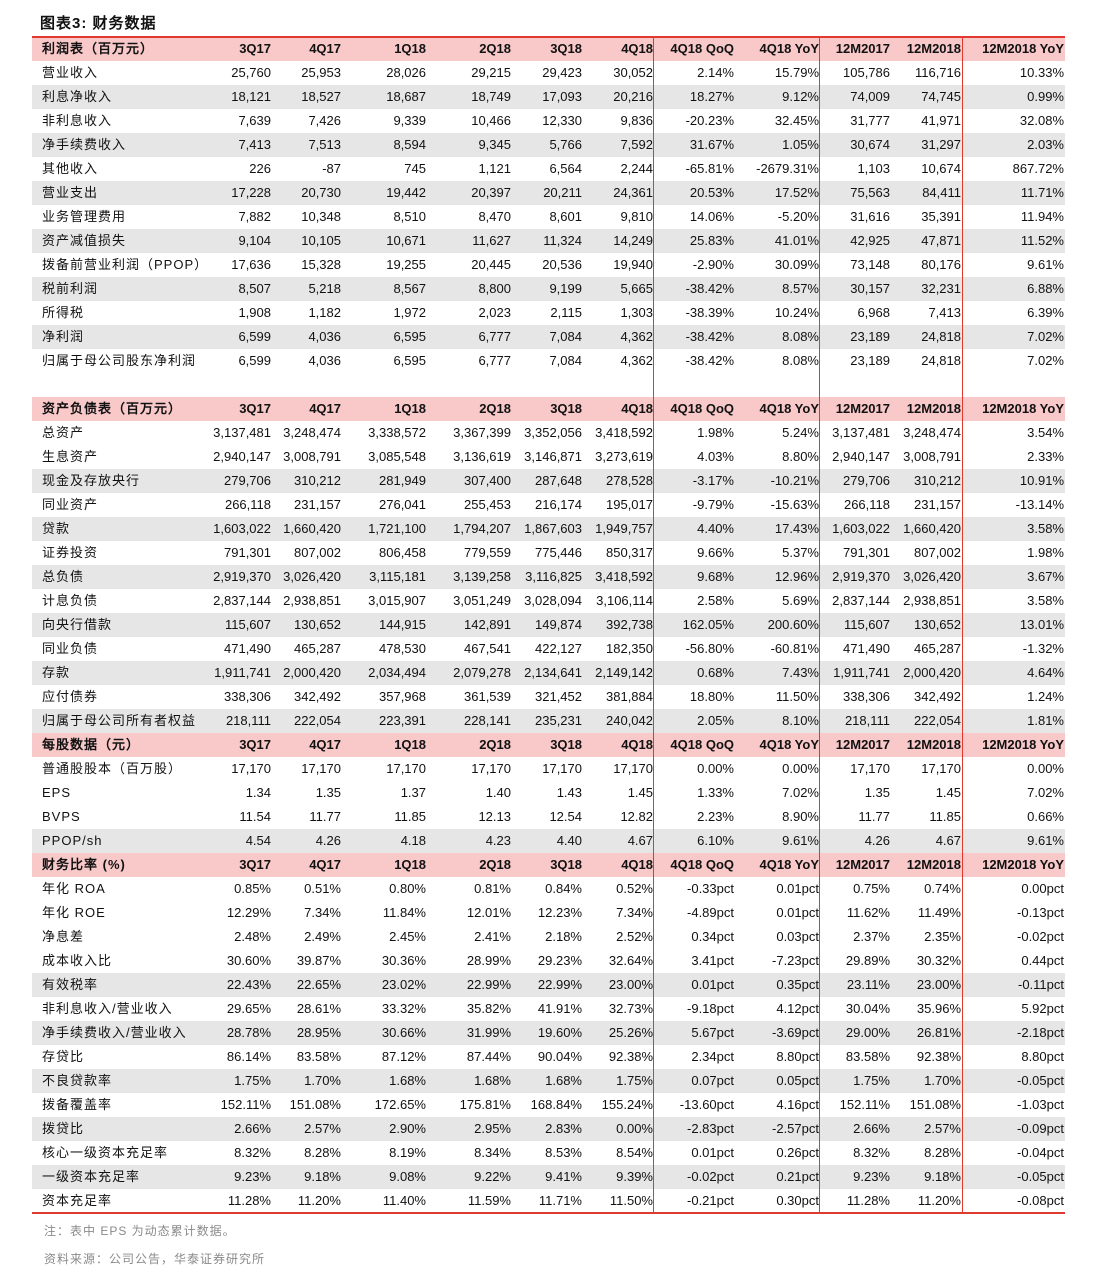  Describe the element at coordinates (715, 552) in the screenshot. I see `value-cell: 9.66%` at that location.